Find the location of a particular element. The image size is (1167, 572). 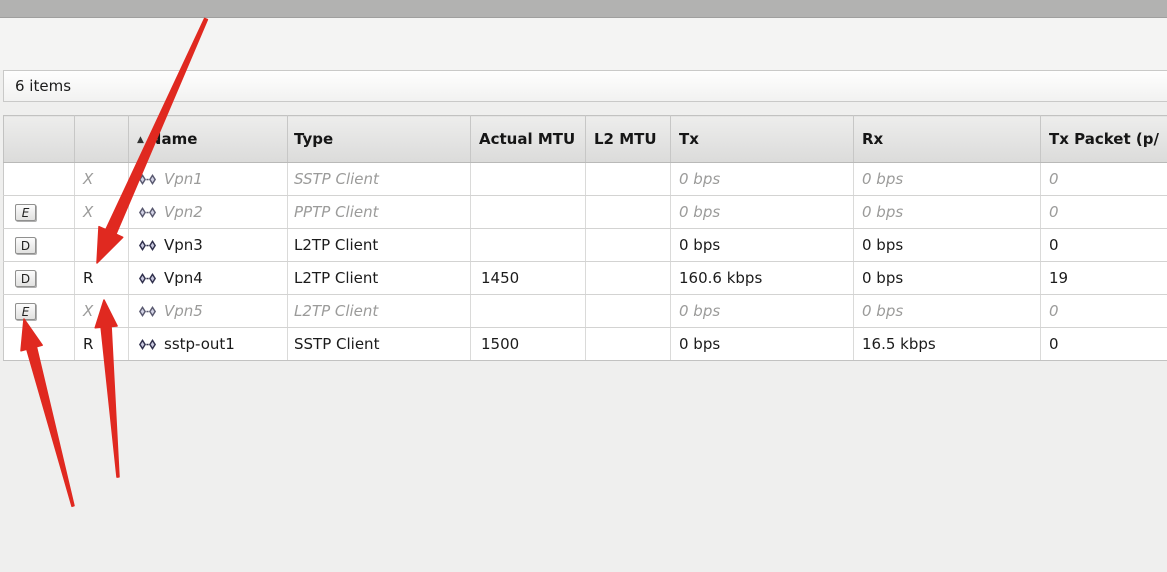

column-header-tx: Tx is located at coordinates (762, 139).